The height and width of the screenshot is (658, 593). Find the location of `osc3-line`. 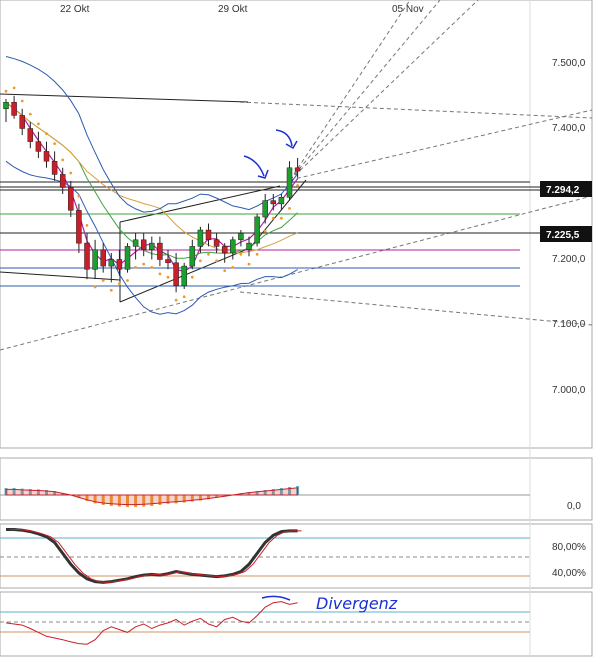

osc3-line is located at coordinates (151, 623).